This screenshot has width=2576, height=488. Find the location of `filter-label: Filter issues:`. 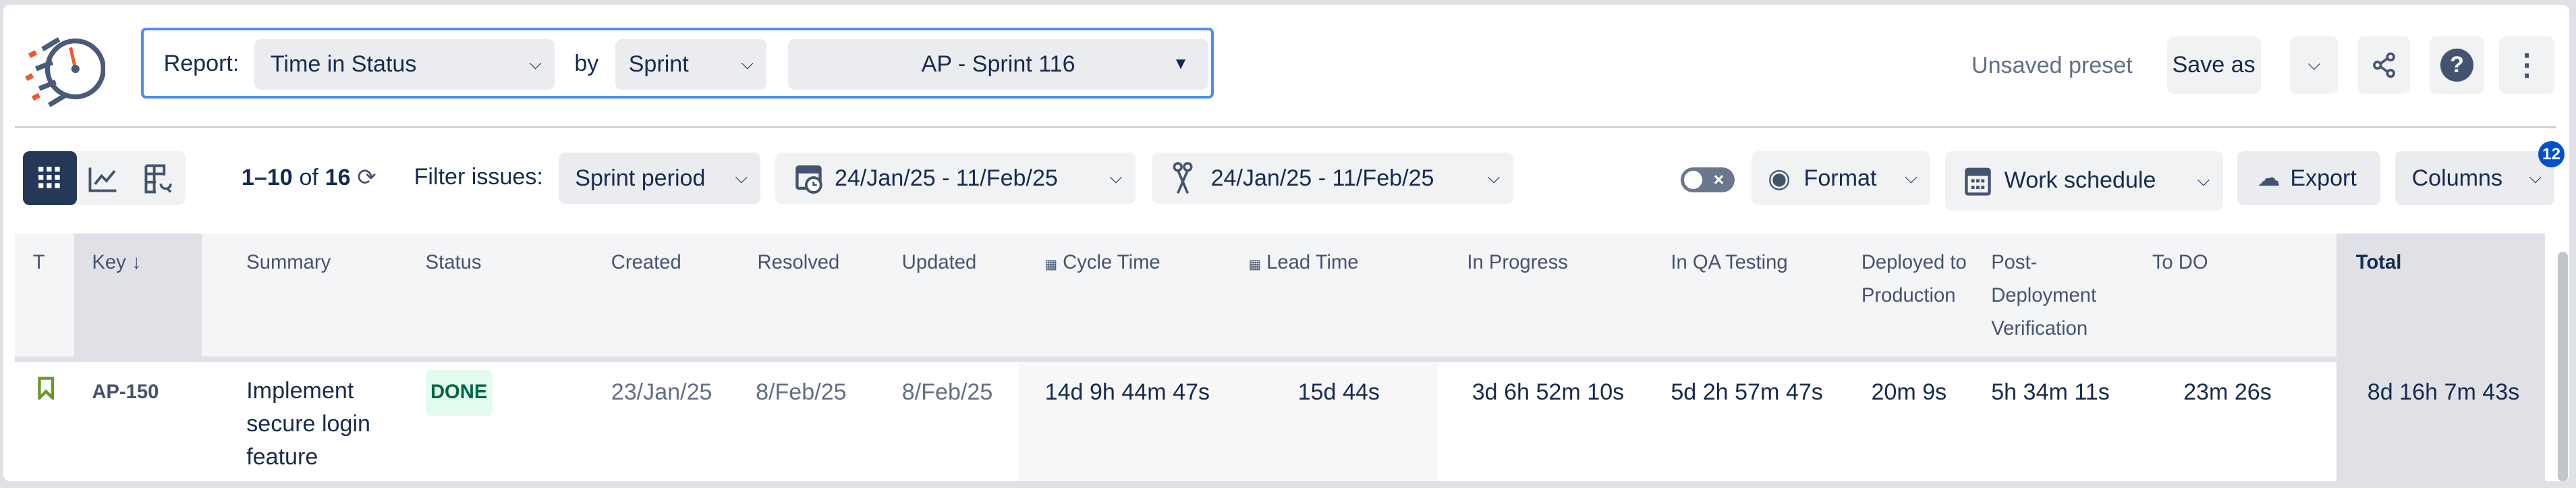

filter-label: Filter issues: is located at coordinates (478, 177).